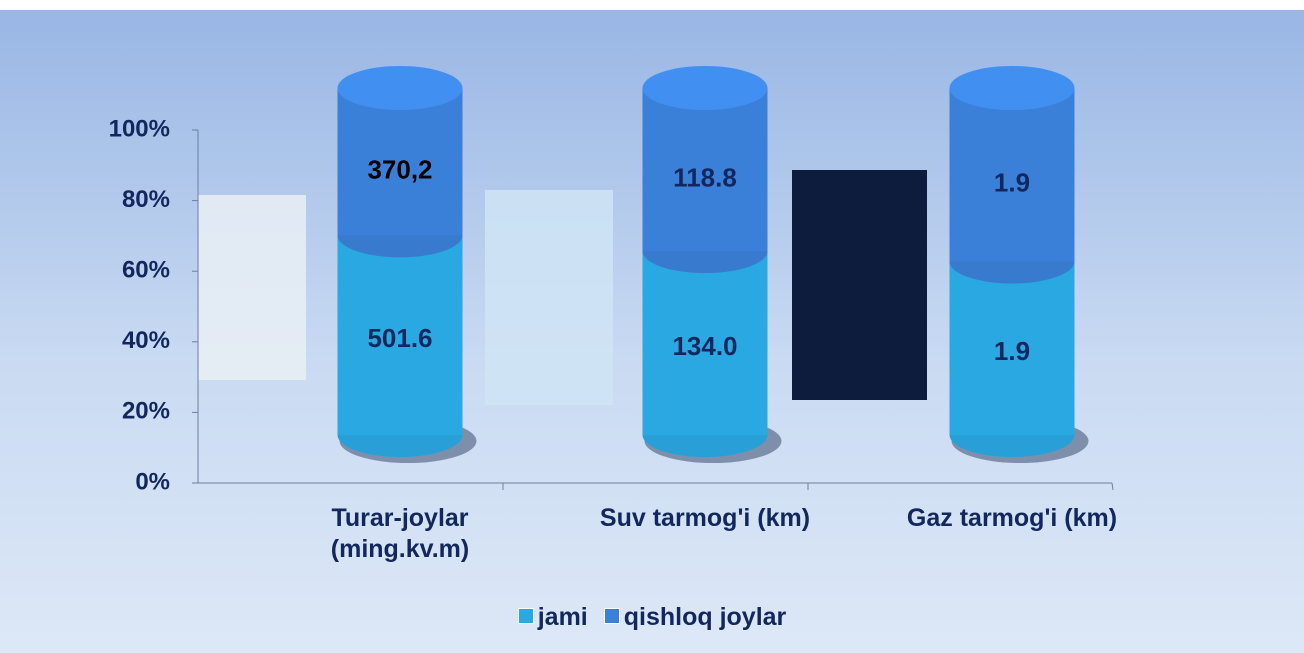 This screenshot has height=653, width=1304. What do you see at coordinates (399, 338) in the screenshot?
I see `data-label: 501.6` at bounding box center [399, 338].